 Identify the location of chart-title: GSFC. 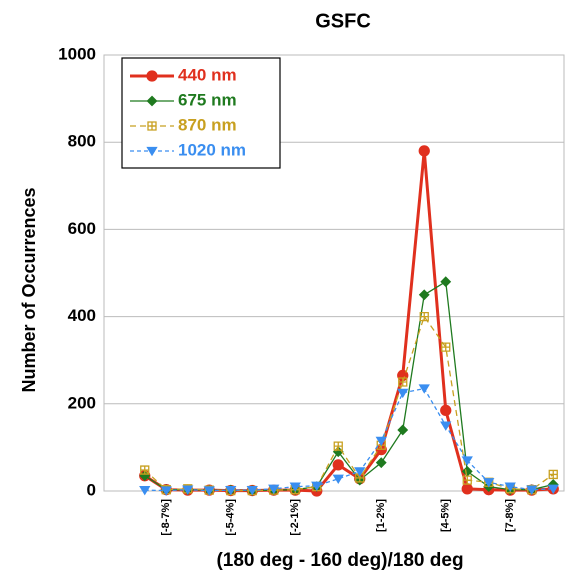
(343, 21).